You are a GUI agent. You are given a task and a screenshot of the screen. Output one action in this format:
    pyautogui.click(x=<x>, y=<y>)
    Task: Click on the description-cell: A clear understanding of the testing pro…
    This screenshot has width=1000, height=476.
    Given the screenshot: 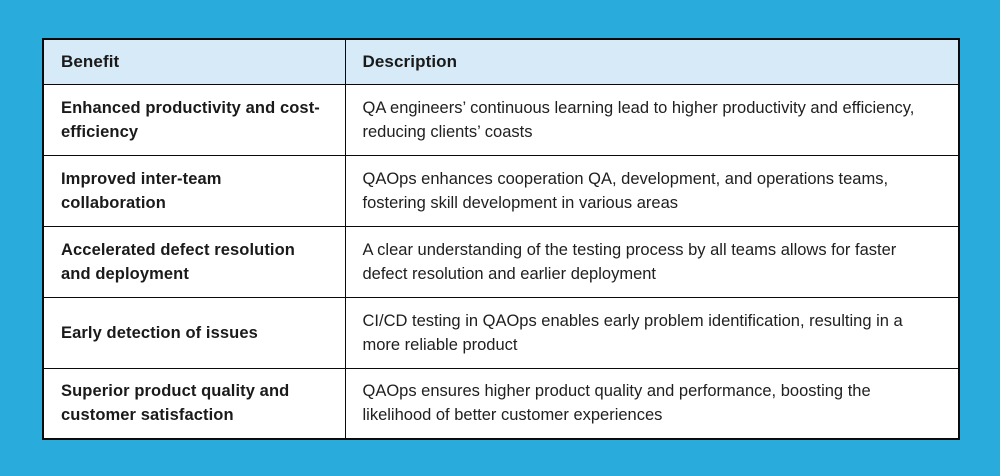 What is the action you would take?
    pyautogui.click(x=652, y=261)
    